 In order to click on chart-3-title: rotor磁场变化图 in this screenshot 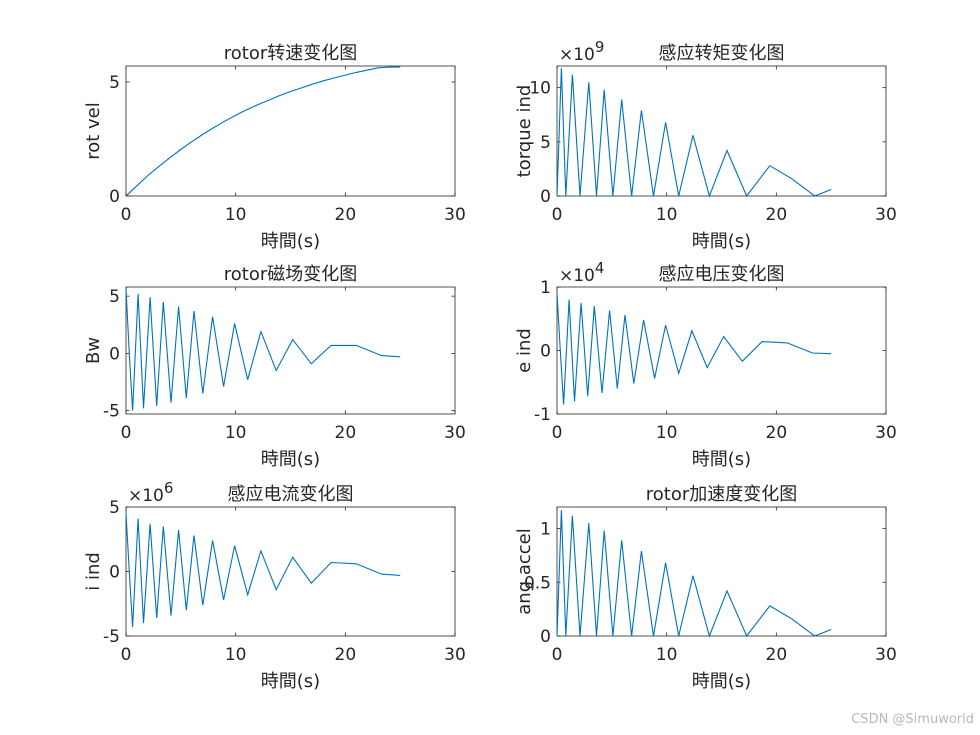, I will do `click(291, 274)`.